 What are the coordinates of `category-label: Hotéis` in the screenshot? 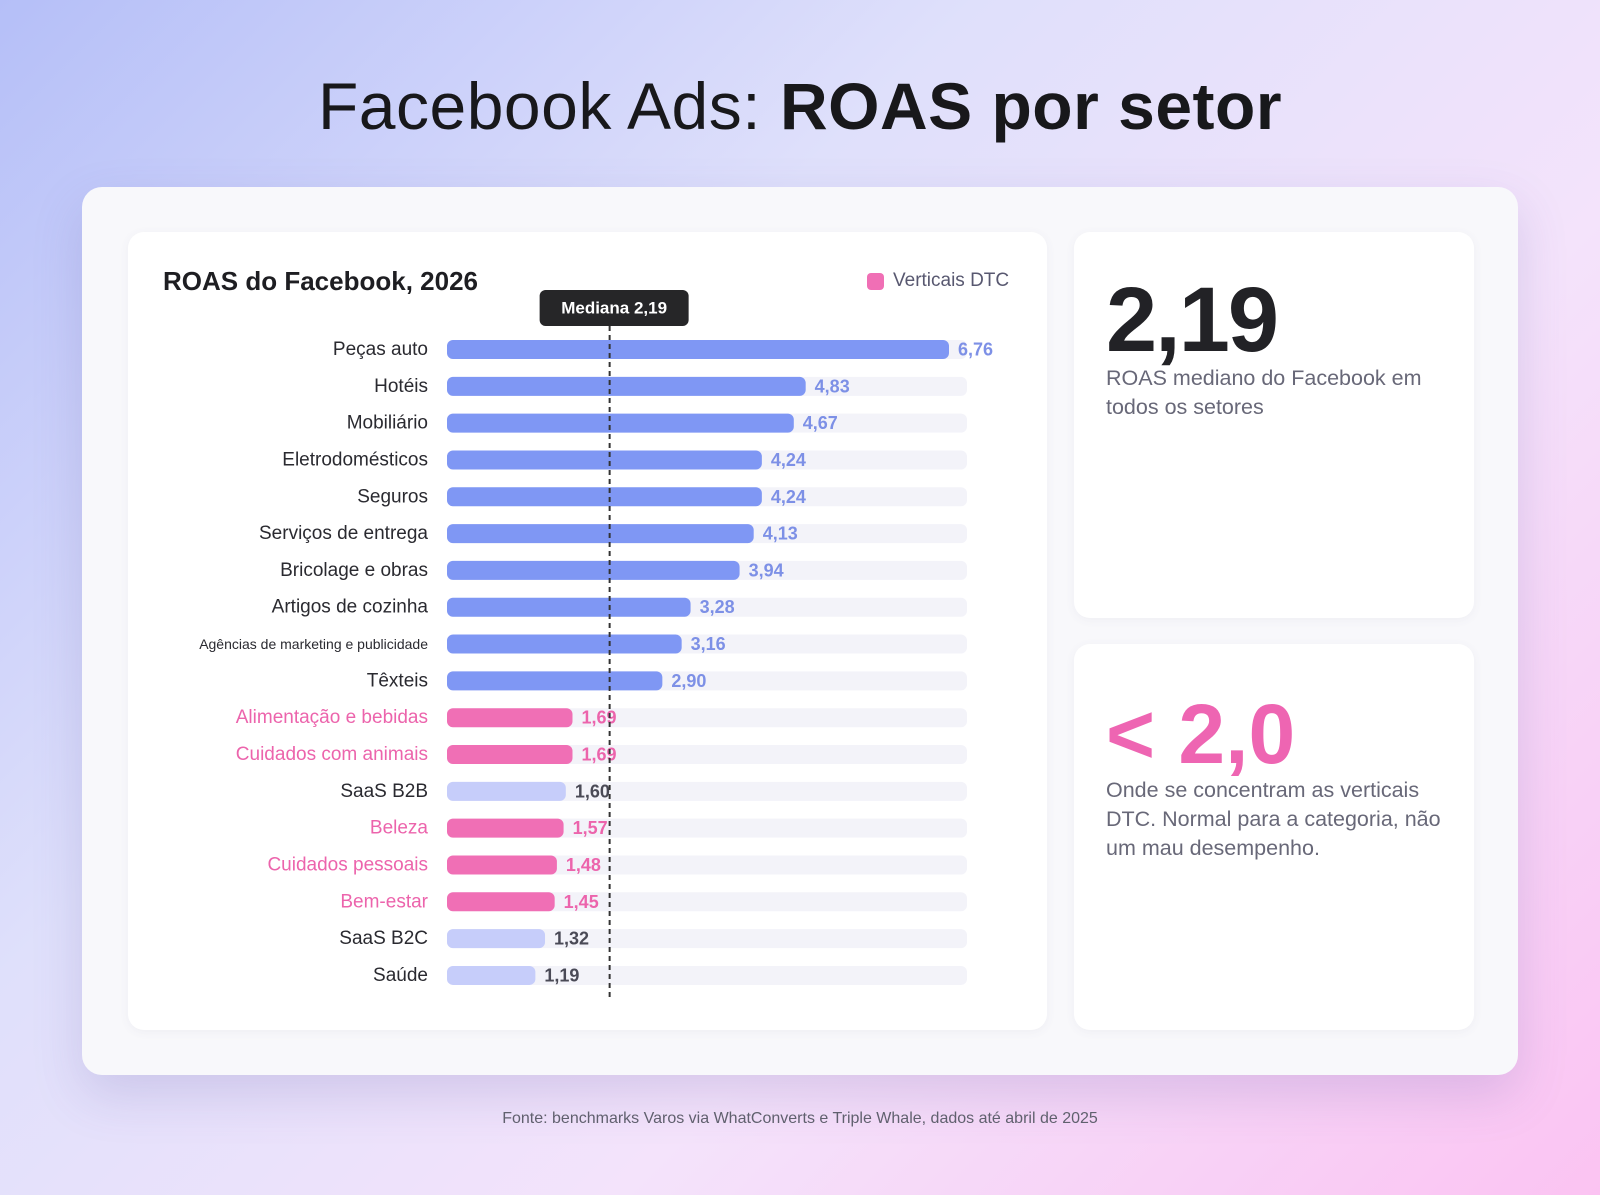 It's located at (401, 386).